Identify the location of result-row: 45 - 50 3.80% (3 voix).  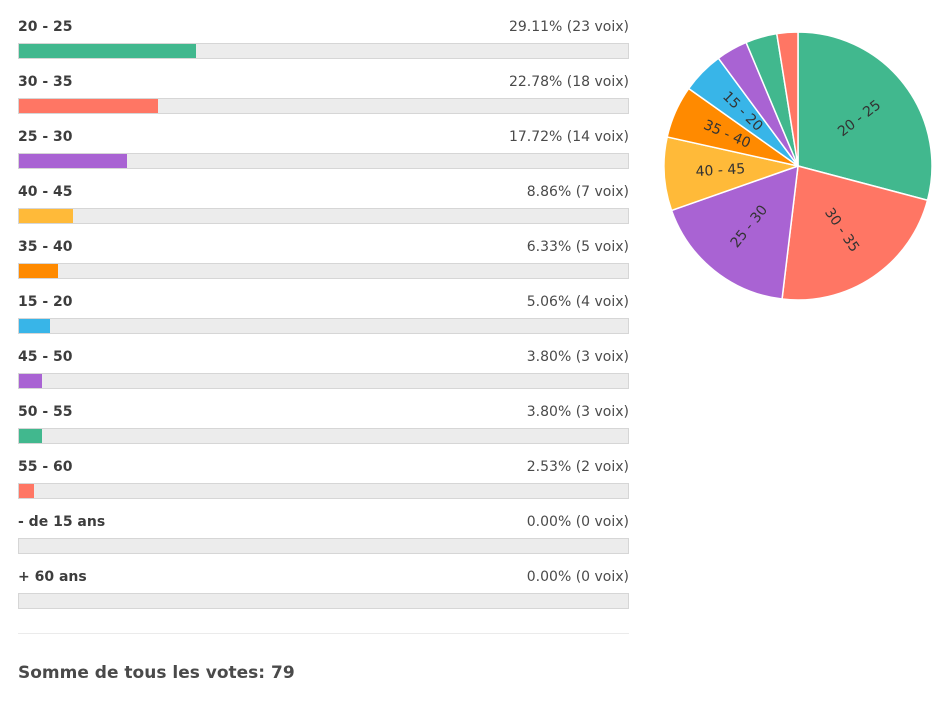
(323, 374).